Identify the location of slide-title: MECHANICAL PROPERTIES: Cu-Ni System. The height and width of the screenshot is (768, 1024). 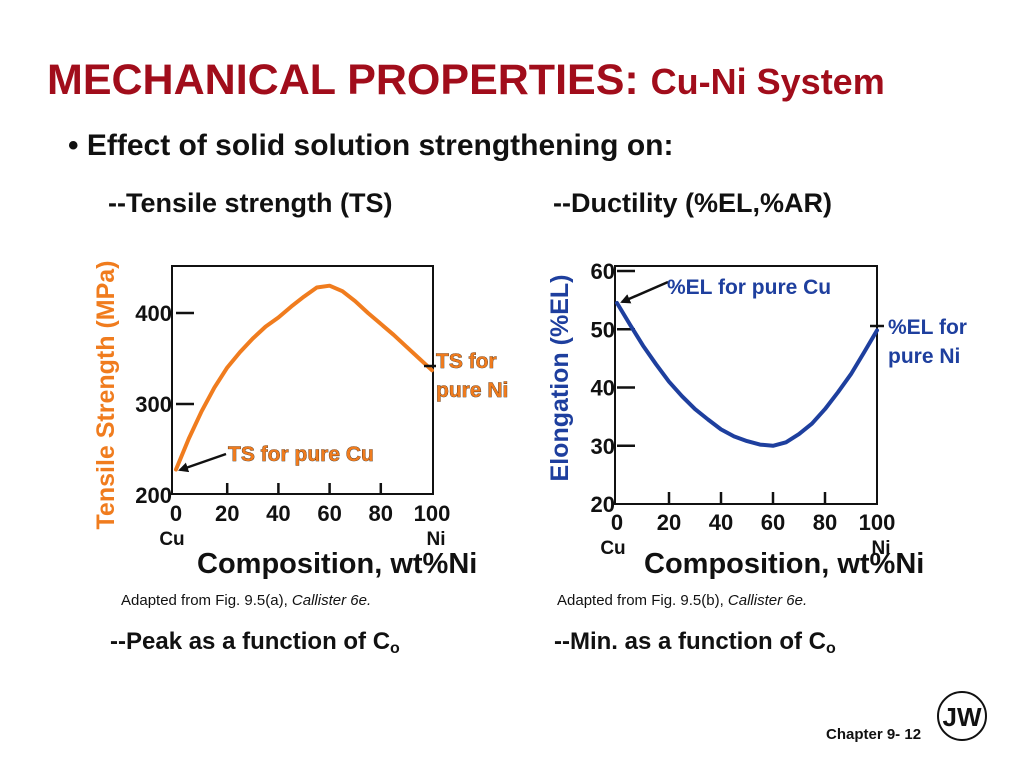
(527, 81).